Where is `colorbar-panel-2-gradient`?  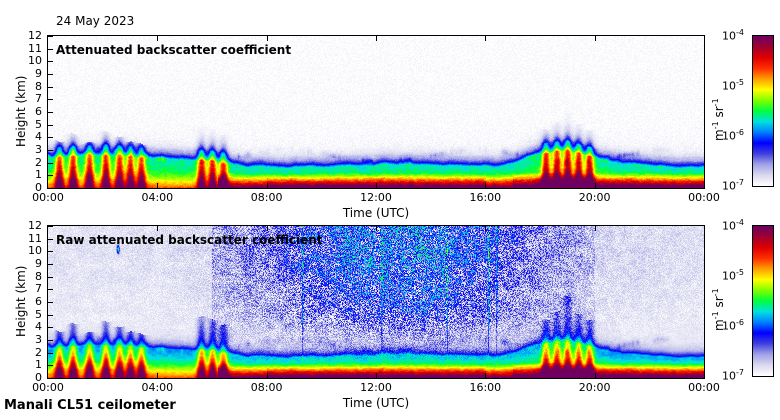 colorbar-panel-2-gradient is located at coordinates (763, 301).